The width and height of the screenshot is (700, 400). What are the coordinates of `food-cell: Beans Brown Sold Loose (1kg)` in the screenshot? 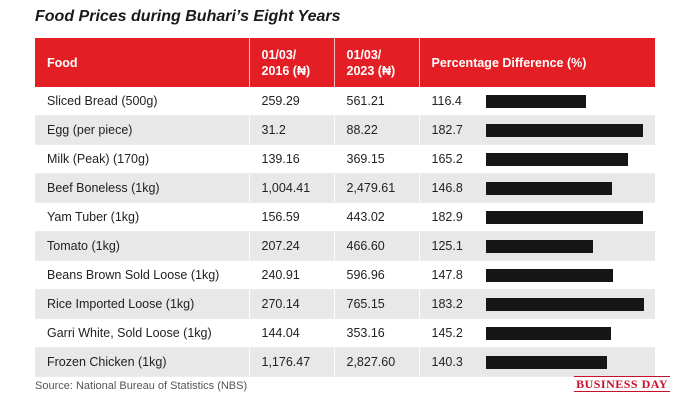 It's located at (142, 275).